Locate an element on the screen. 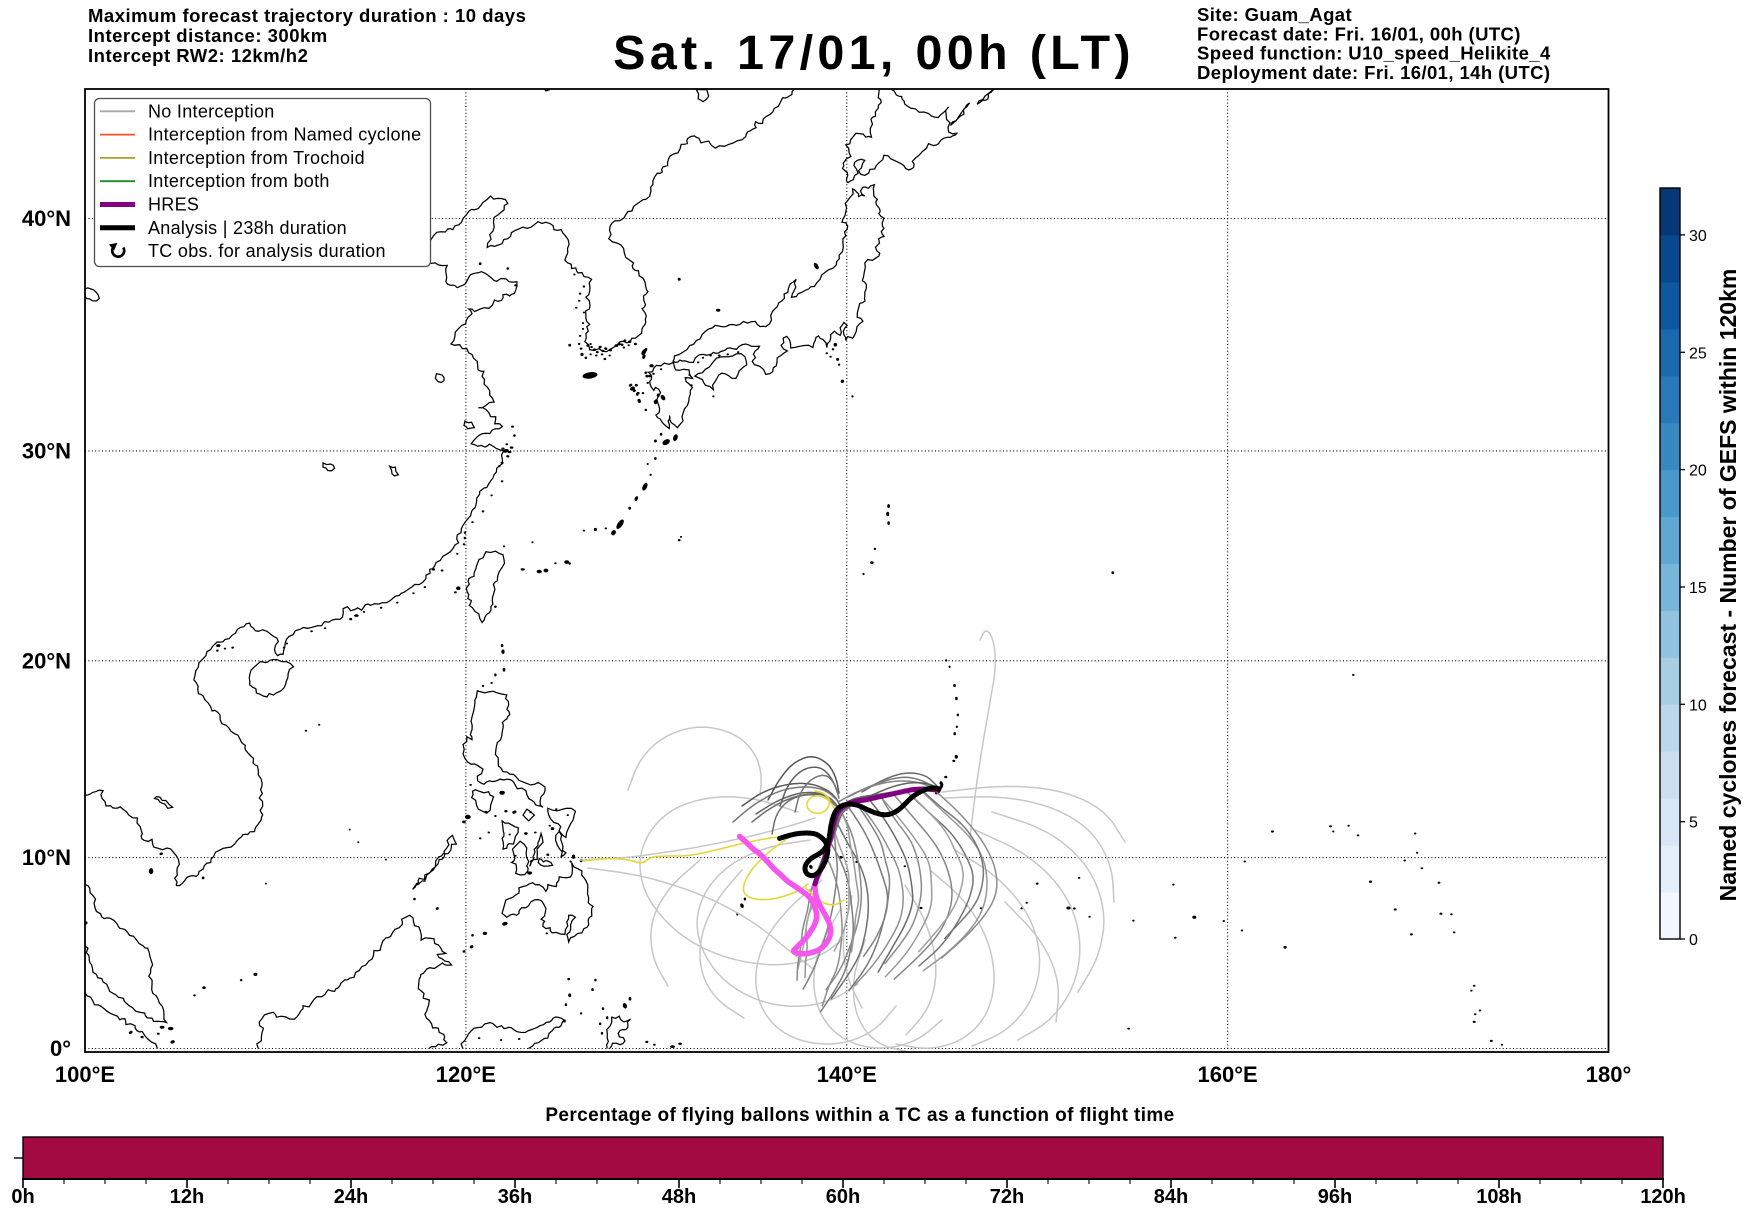 This screenshot has width=1748, height=1213. svg-text: 15 is located at coordinates (1698, 588).